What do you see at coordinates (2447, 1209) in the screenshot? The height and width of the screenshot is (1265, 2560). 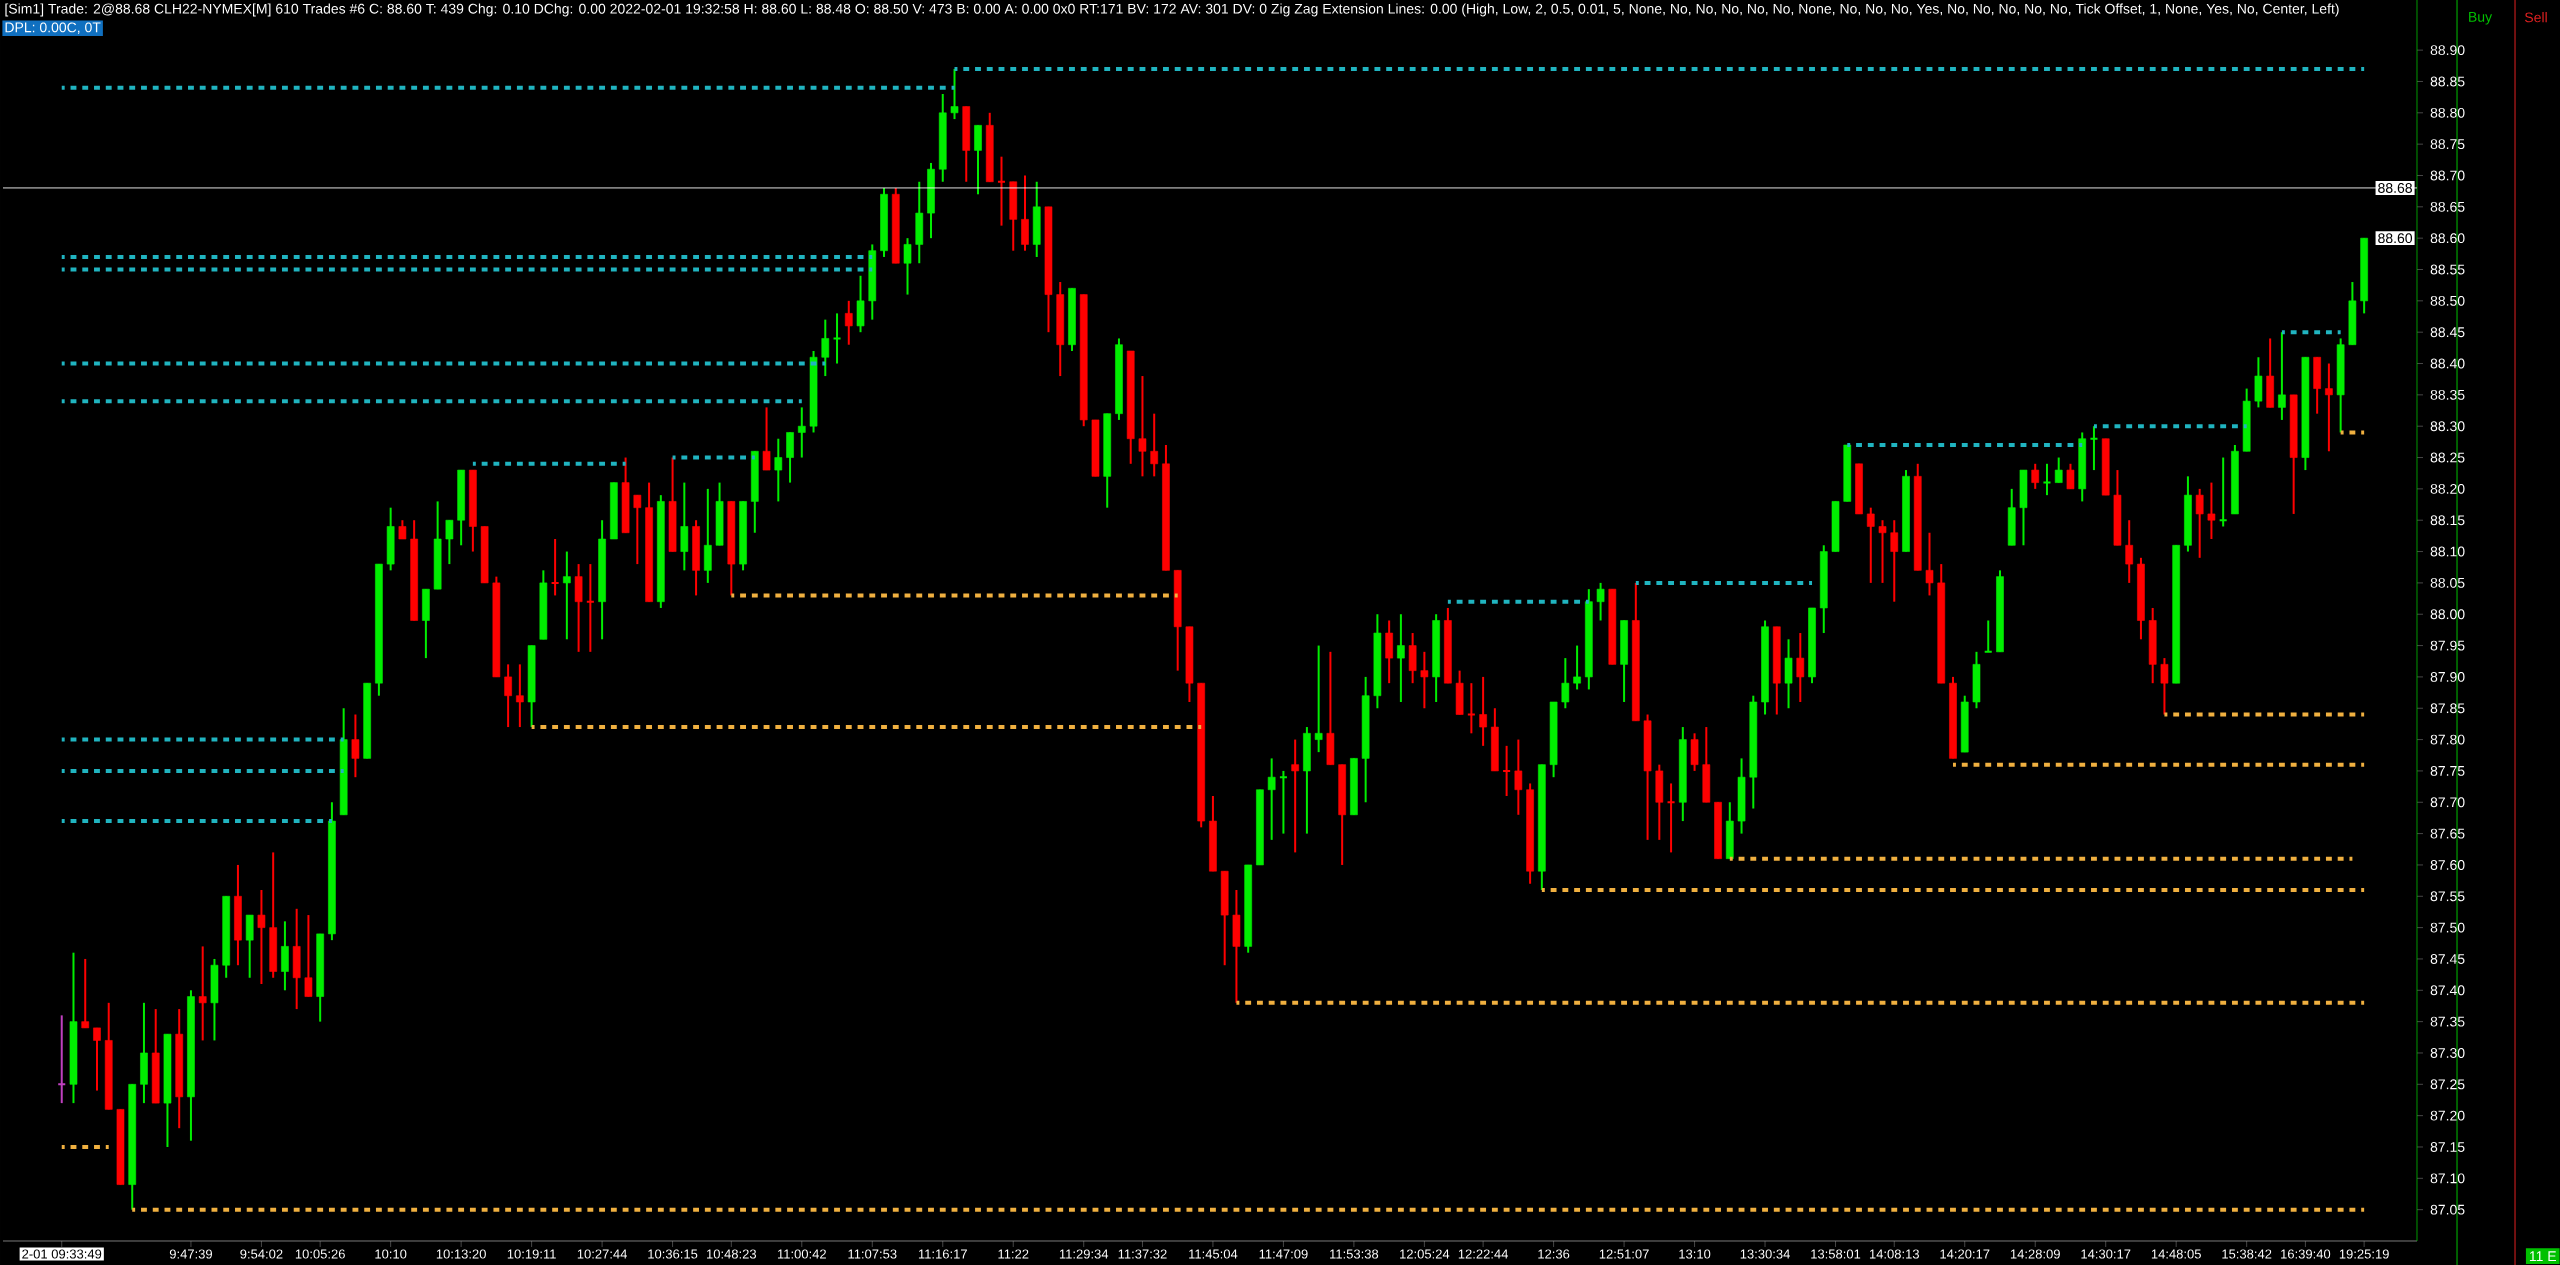 I see `y-tick-label: 87.05` at bounding box center [2447, 1209].